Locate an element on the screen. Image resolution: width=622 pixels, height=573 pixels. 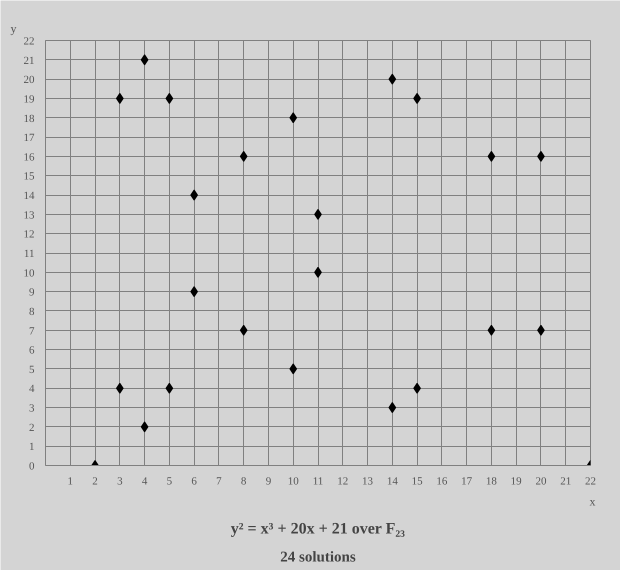
x-tick-label: 17 is located at coordinates (467, 482).